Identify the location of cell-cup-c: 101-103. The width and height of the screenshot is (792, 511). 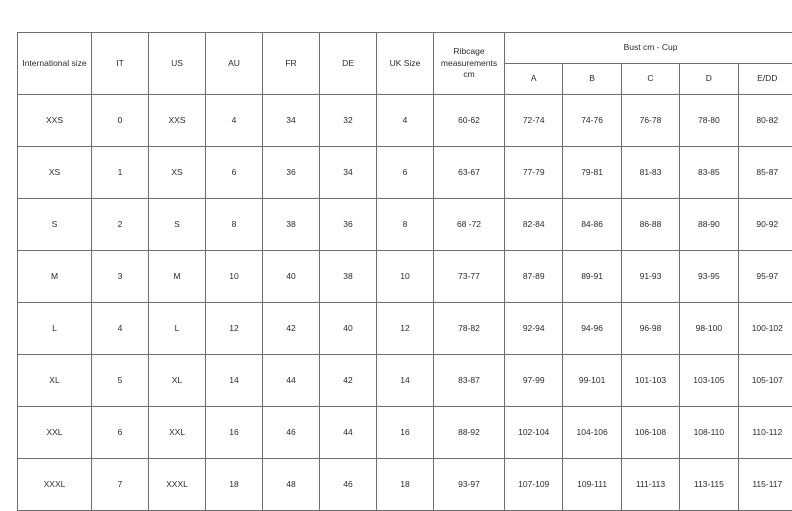
(650, 381).